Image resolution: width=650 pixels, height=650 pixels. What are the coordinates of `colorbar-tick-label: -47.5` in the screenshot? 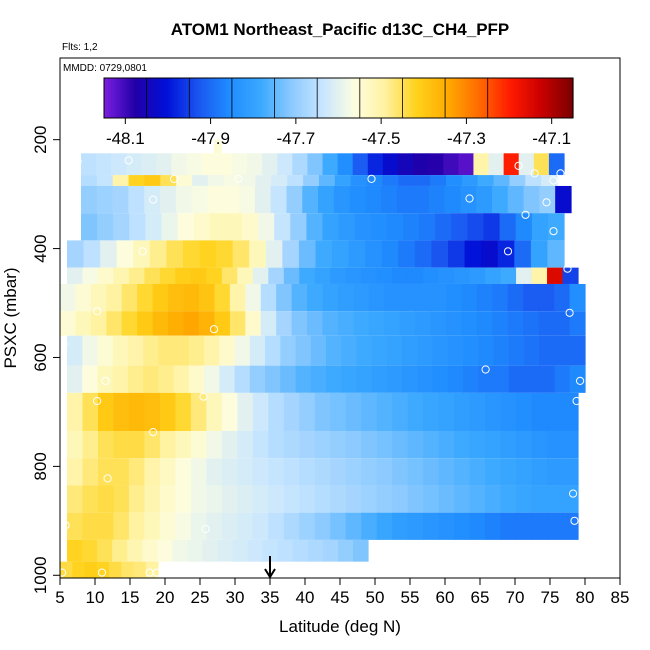 It's located at (381, 138).